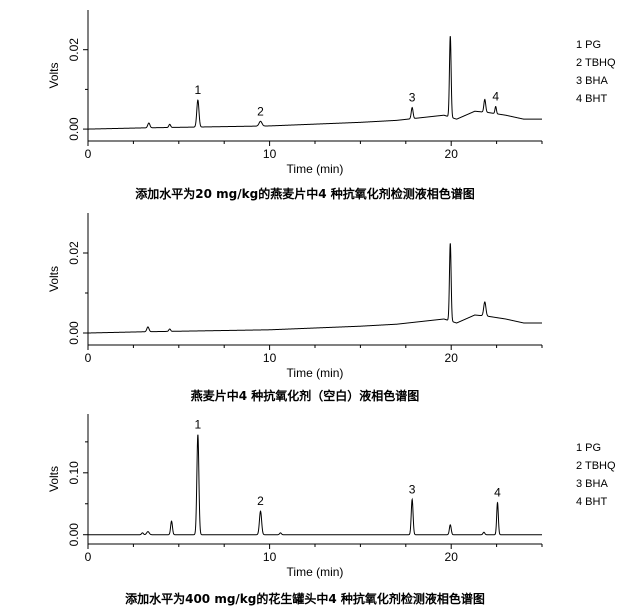  I want to click on y-tick-label: 0.10, so click(74, 473).